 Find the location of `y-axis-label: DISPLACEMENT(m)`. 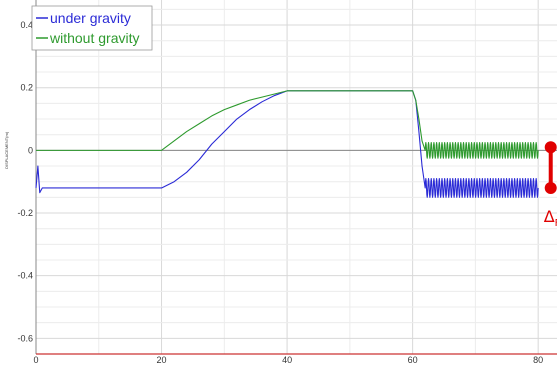

y-axis-label: DISPLACEMENT(m) is located at coordinates (6, 150).